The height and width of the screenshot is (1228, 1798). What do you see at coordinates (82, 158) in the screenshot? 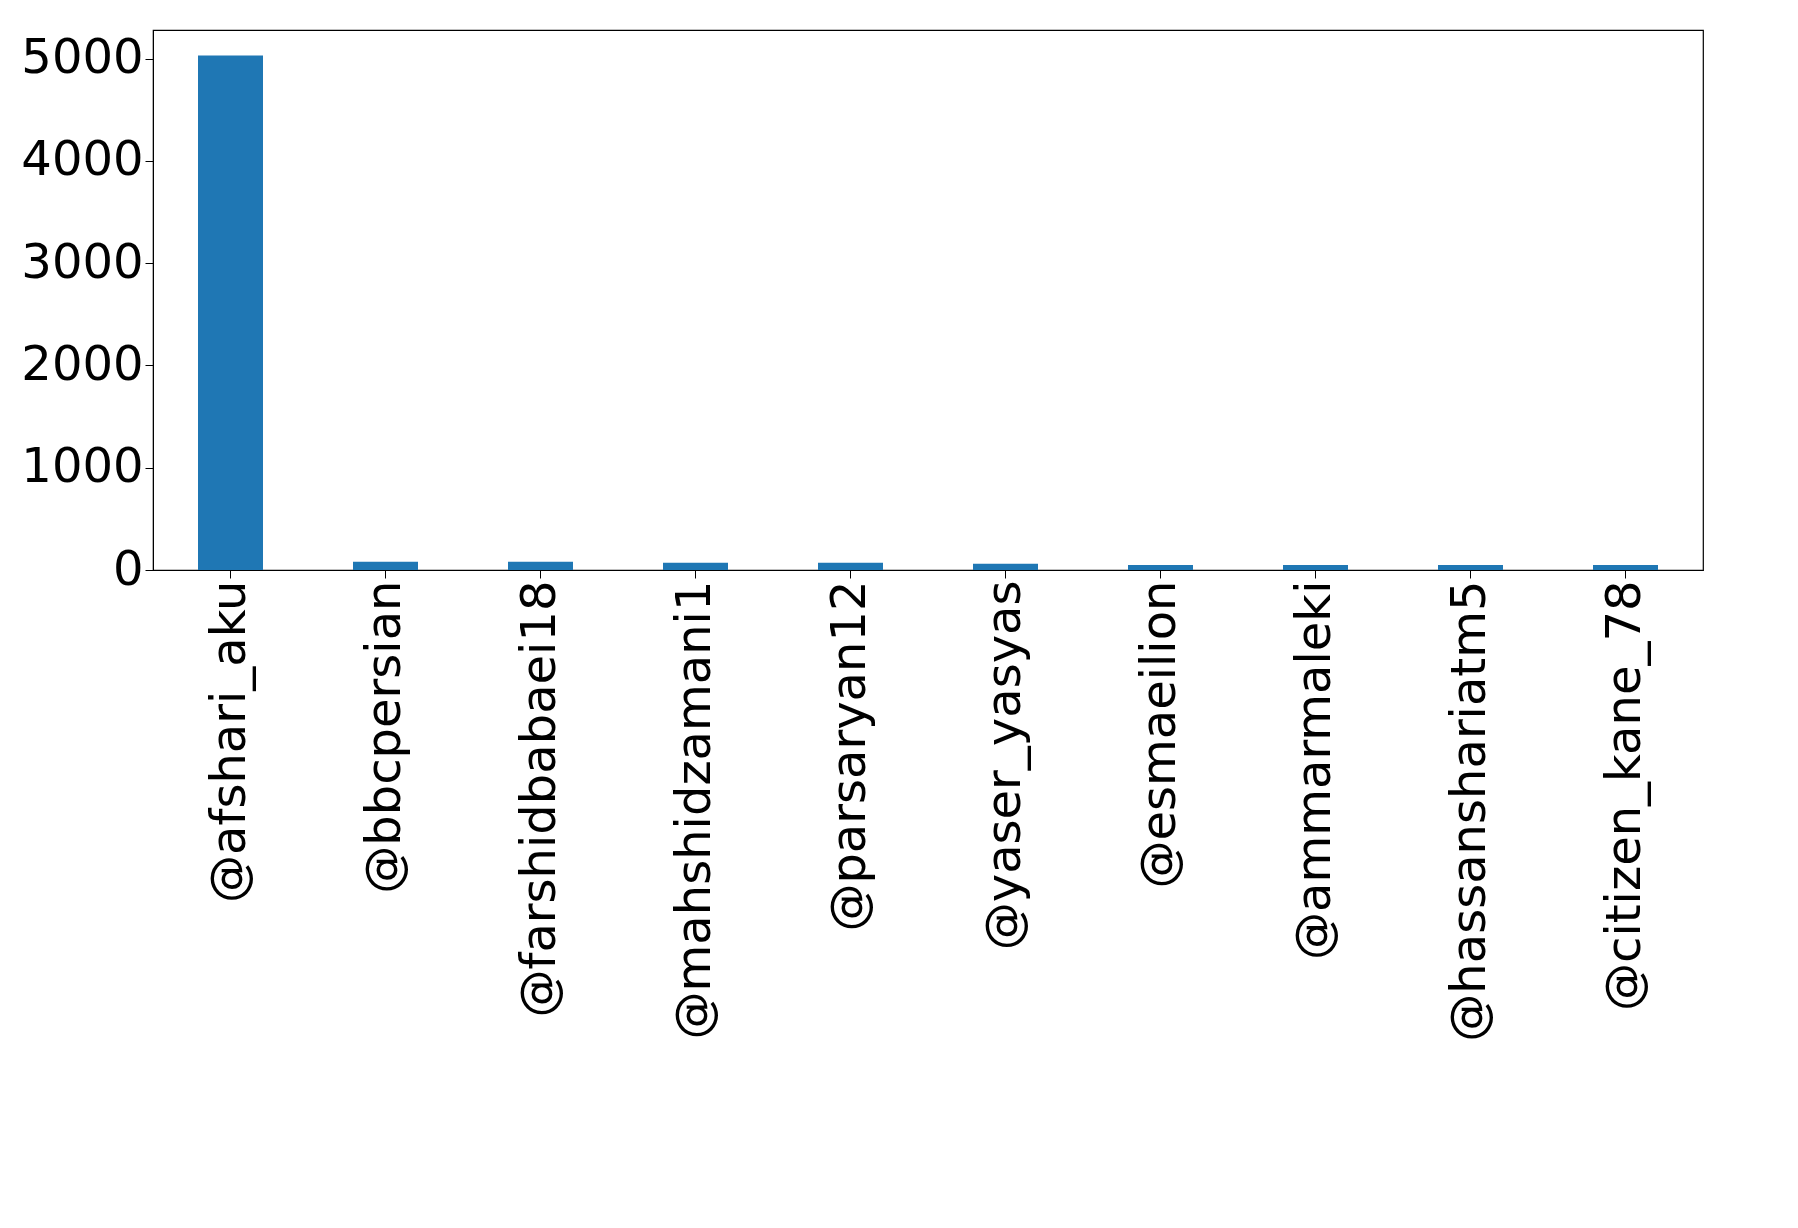
I see `y-tick-label: 4000` at bounding box center [82, 158].